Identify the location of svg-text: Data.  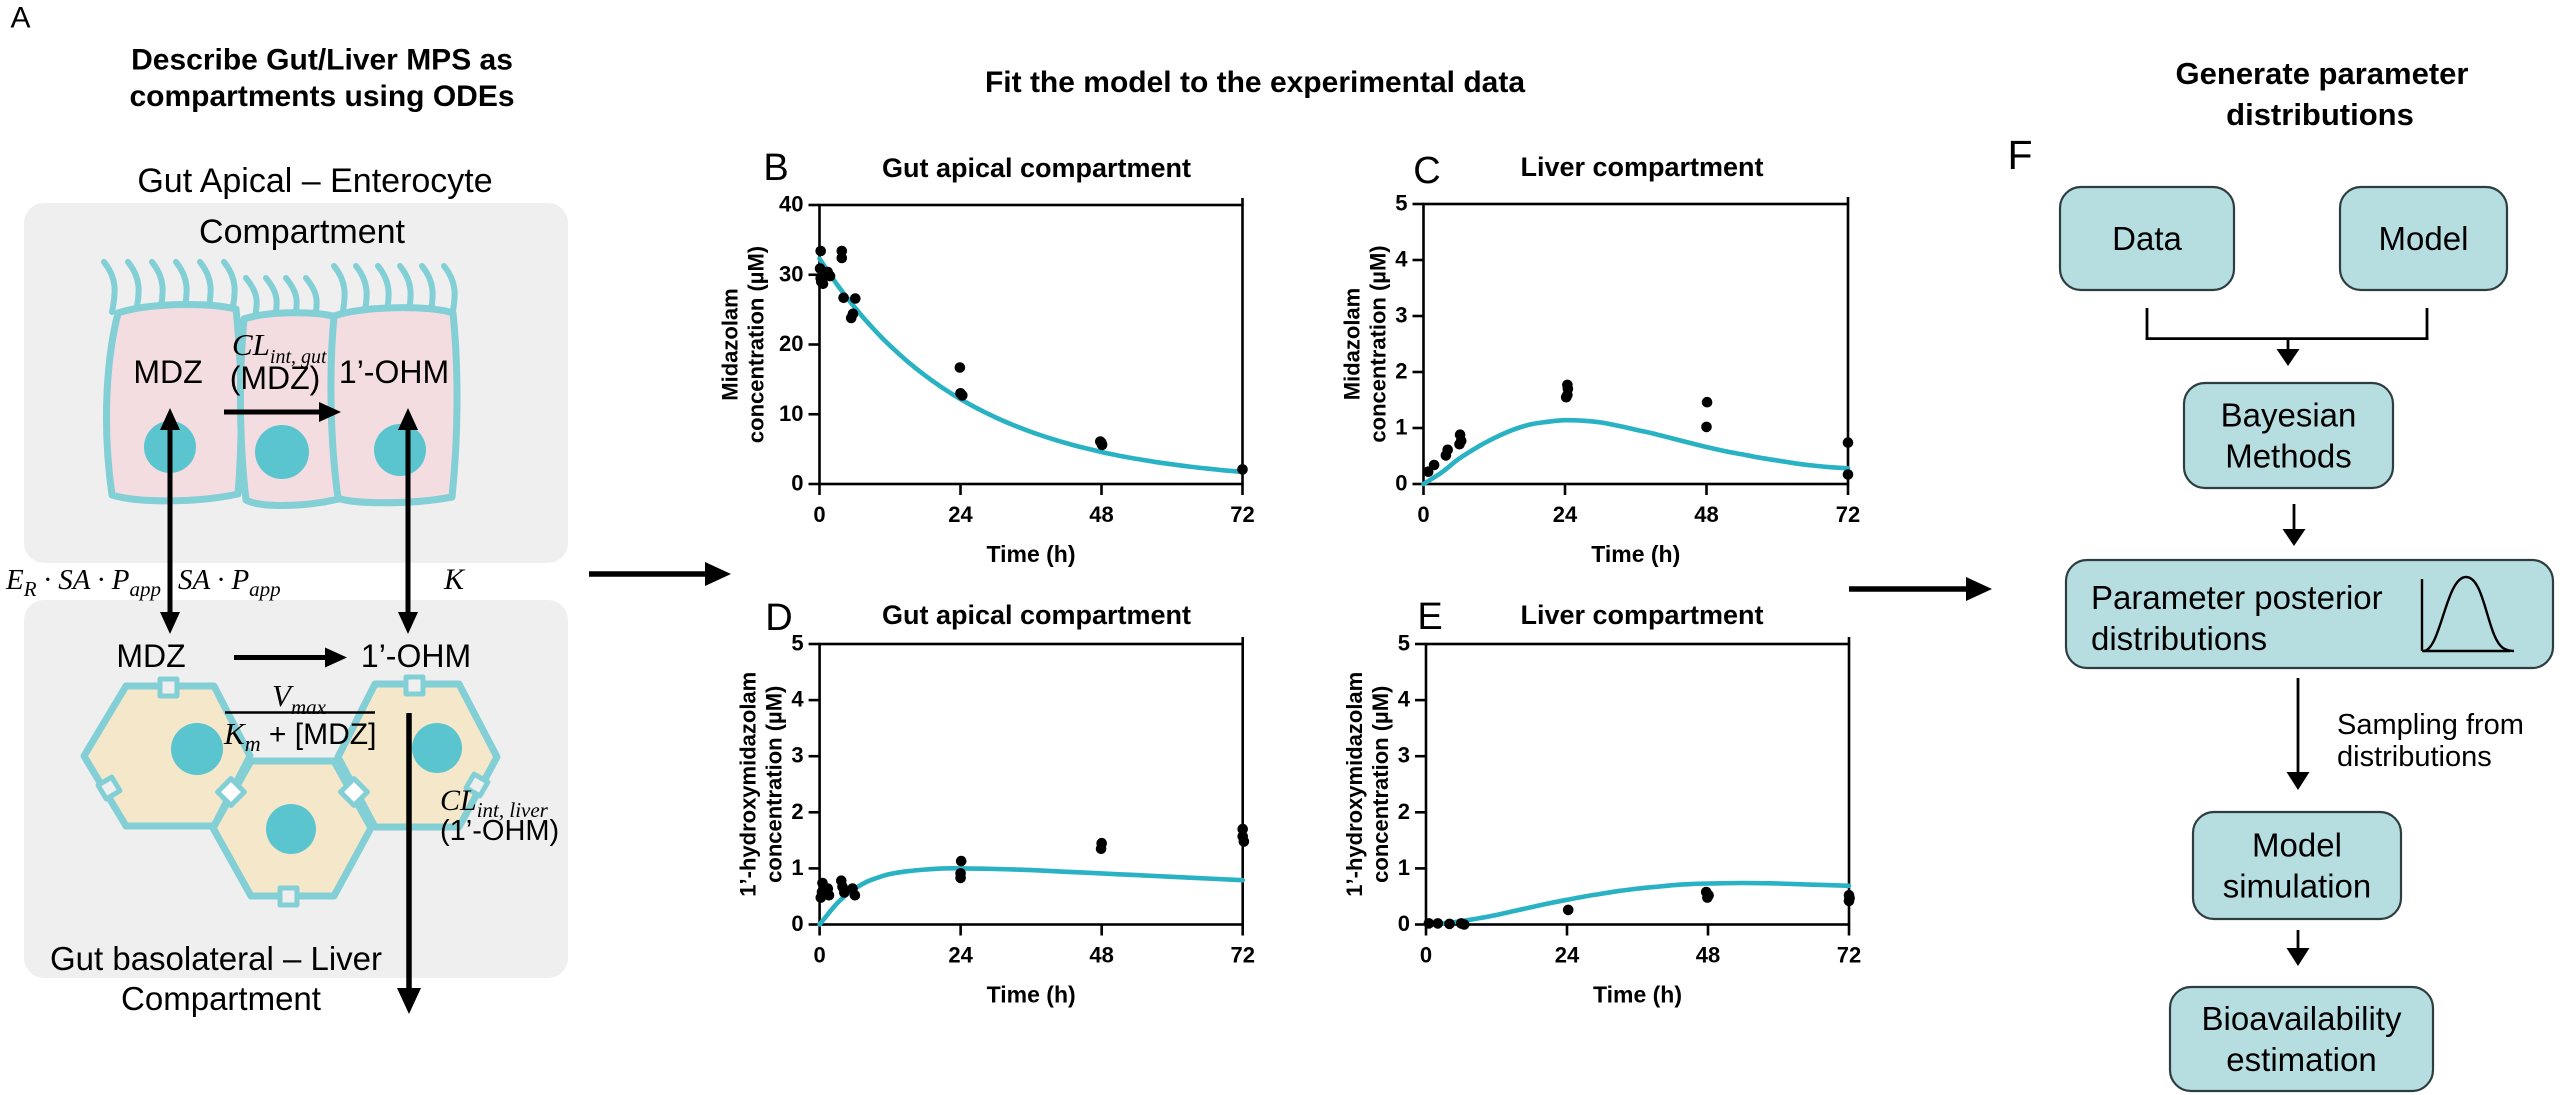
(2147, 238).